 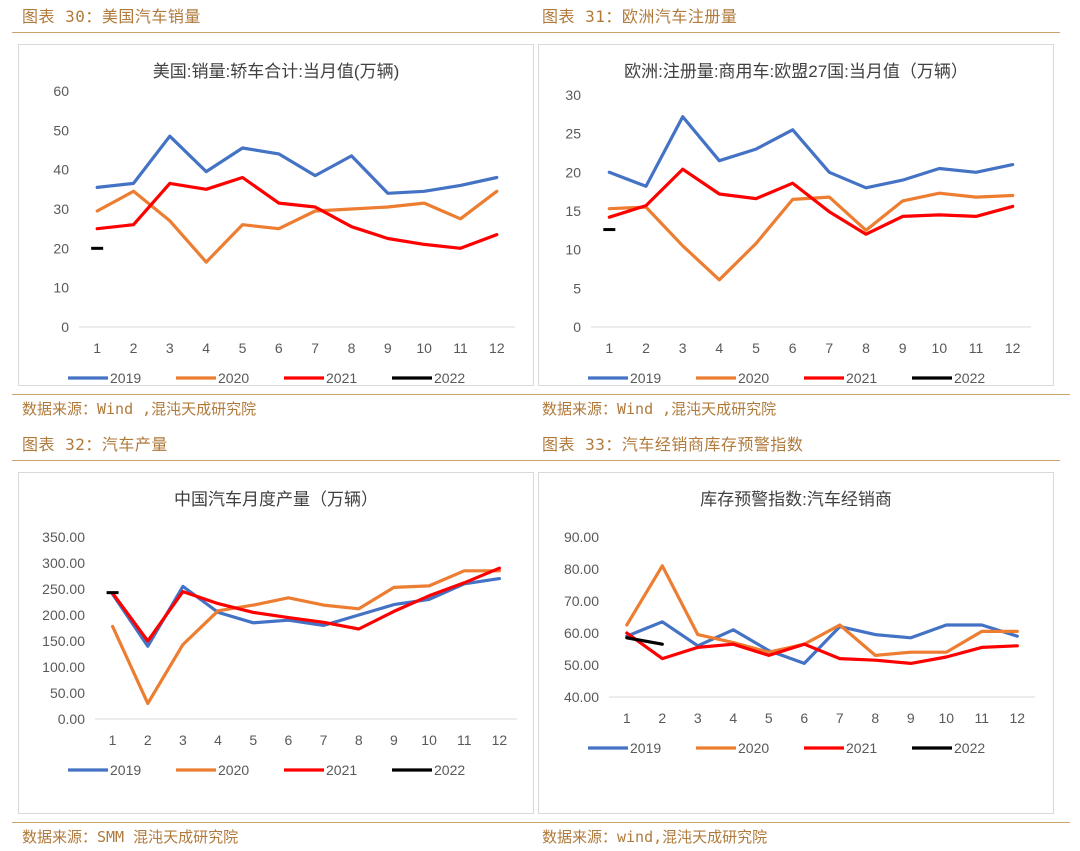 What do you see at coordinates (65, 327) in the screenshot?
I see `y-tick-label: 0` at bounding box center [65, 327].